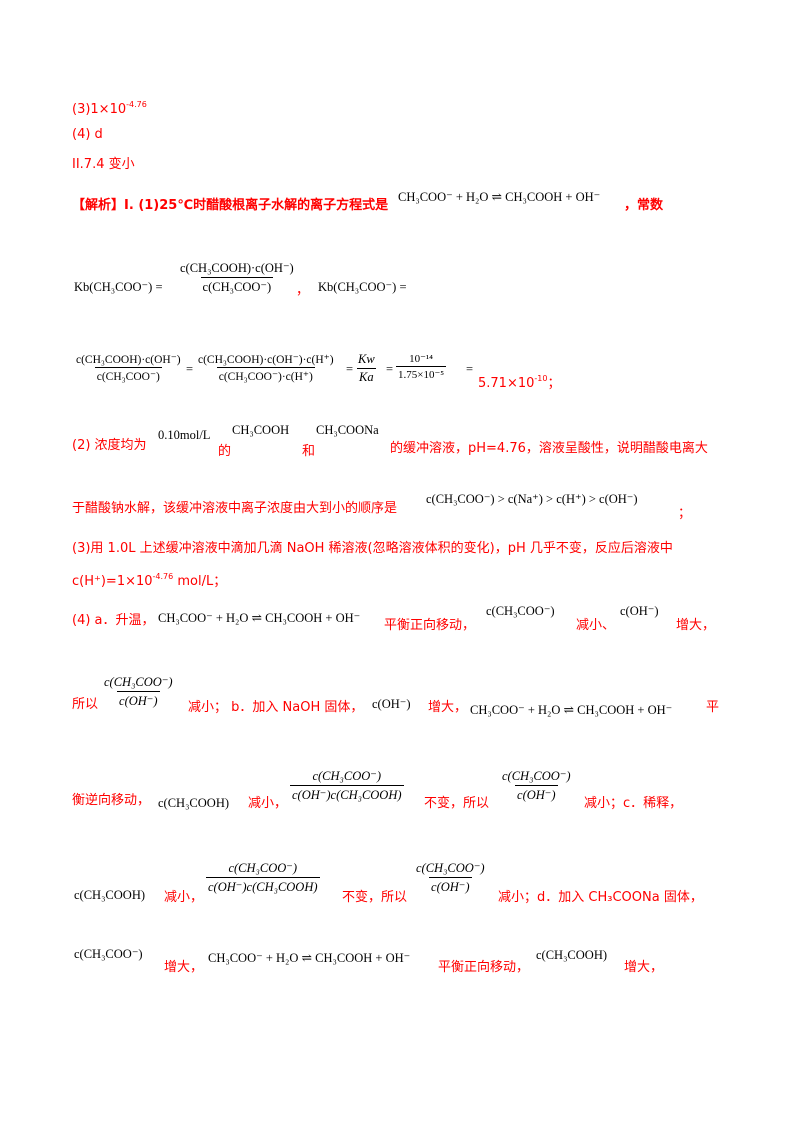  I want to click on p8-shift: 平衡正向移动，, so click(484, 967).